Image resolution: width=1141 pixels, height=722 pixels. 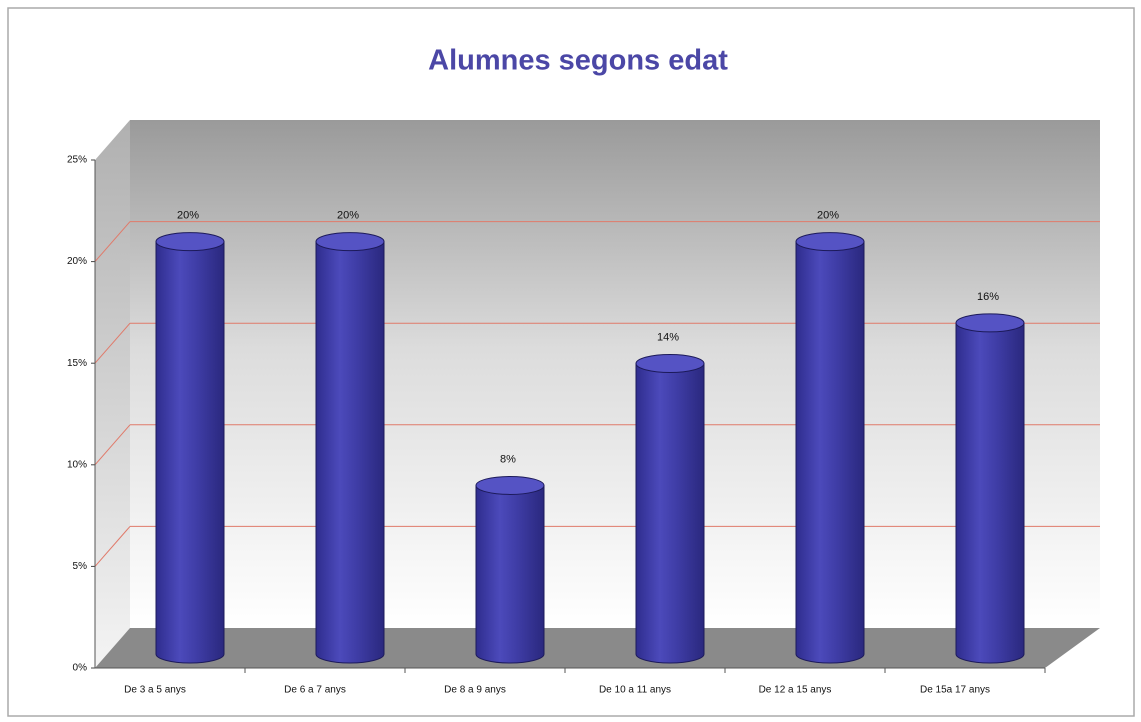 I want to click on x-tick-label: De 15a 17 anys, so click(x=955, y=690).